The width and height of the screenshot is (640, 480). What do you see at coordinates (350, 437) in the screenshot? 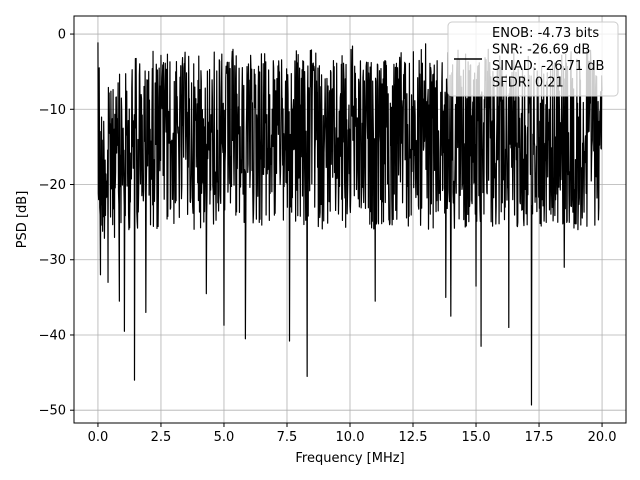
I see `x-tick-label: 10.0` at bounding box center [350, 437].